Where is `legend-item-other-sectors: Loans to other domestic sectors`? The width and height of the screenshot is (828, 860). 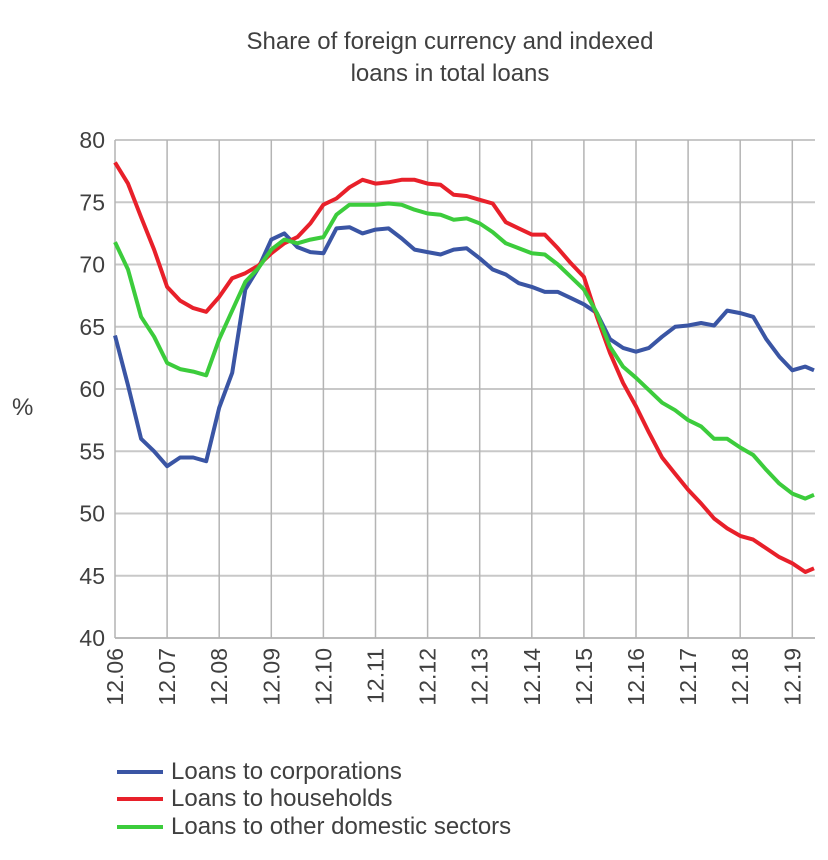
legend-item-other-sectors: Loans to other domestic sectors is located at coordinates (314, 827).